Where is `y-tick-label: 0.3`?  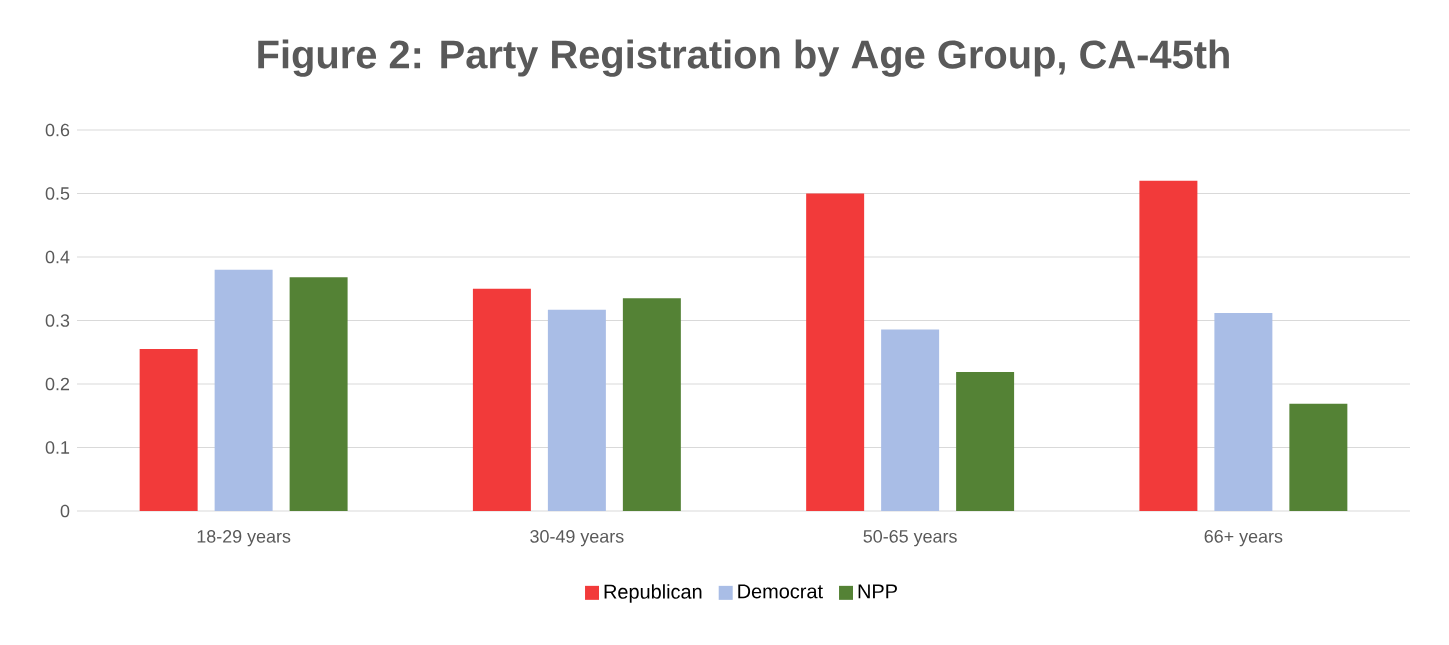 y-tick-label: 0.3 is located at coordinates (57, 320).